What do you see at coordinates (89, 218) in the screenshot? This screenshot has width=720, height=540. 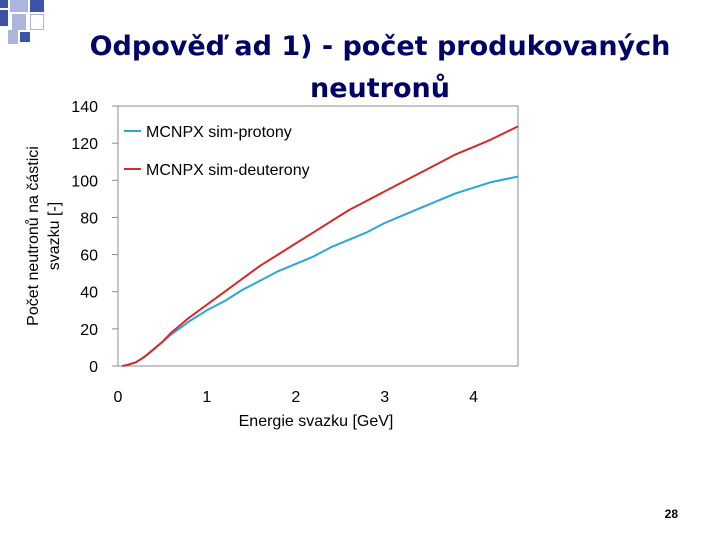 I see `y-tick-label: 80` at bounding box center [89, 218].